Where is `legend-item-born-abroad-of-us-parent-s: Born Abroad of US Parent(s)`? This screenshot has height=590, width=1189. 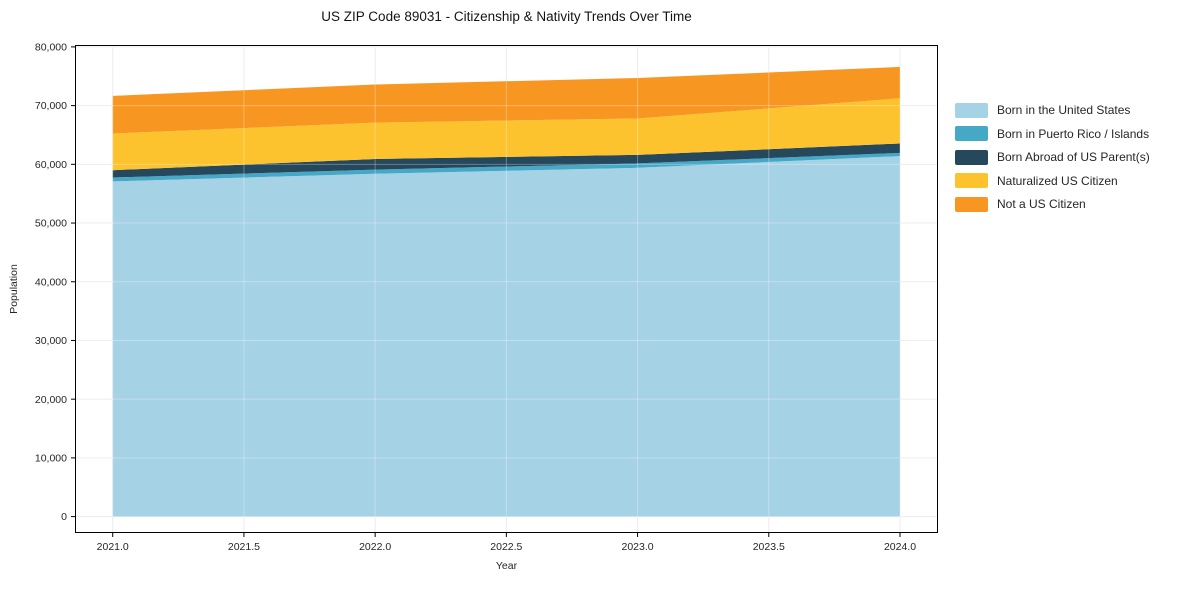 legend-item-born-abroad-of-us-parent-s: Born Abroad of US Parent(s) is located at coordinates (1052, 157).